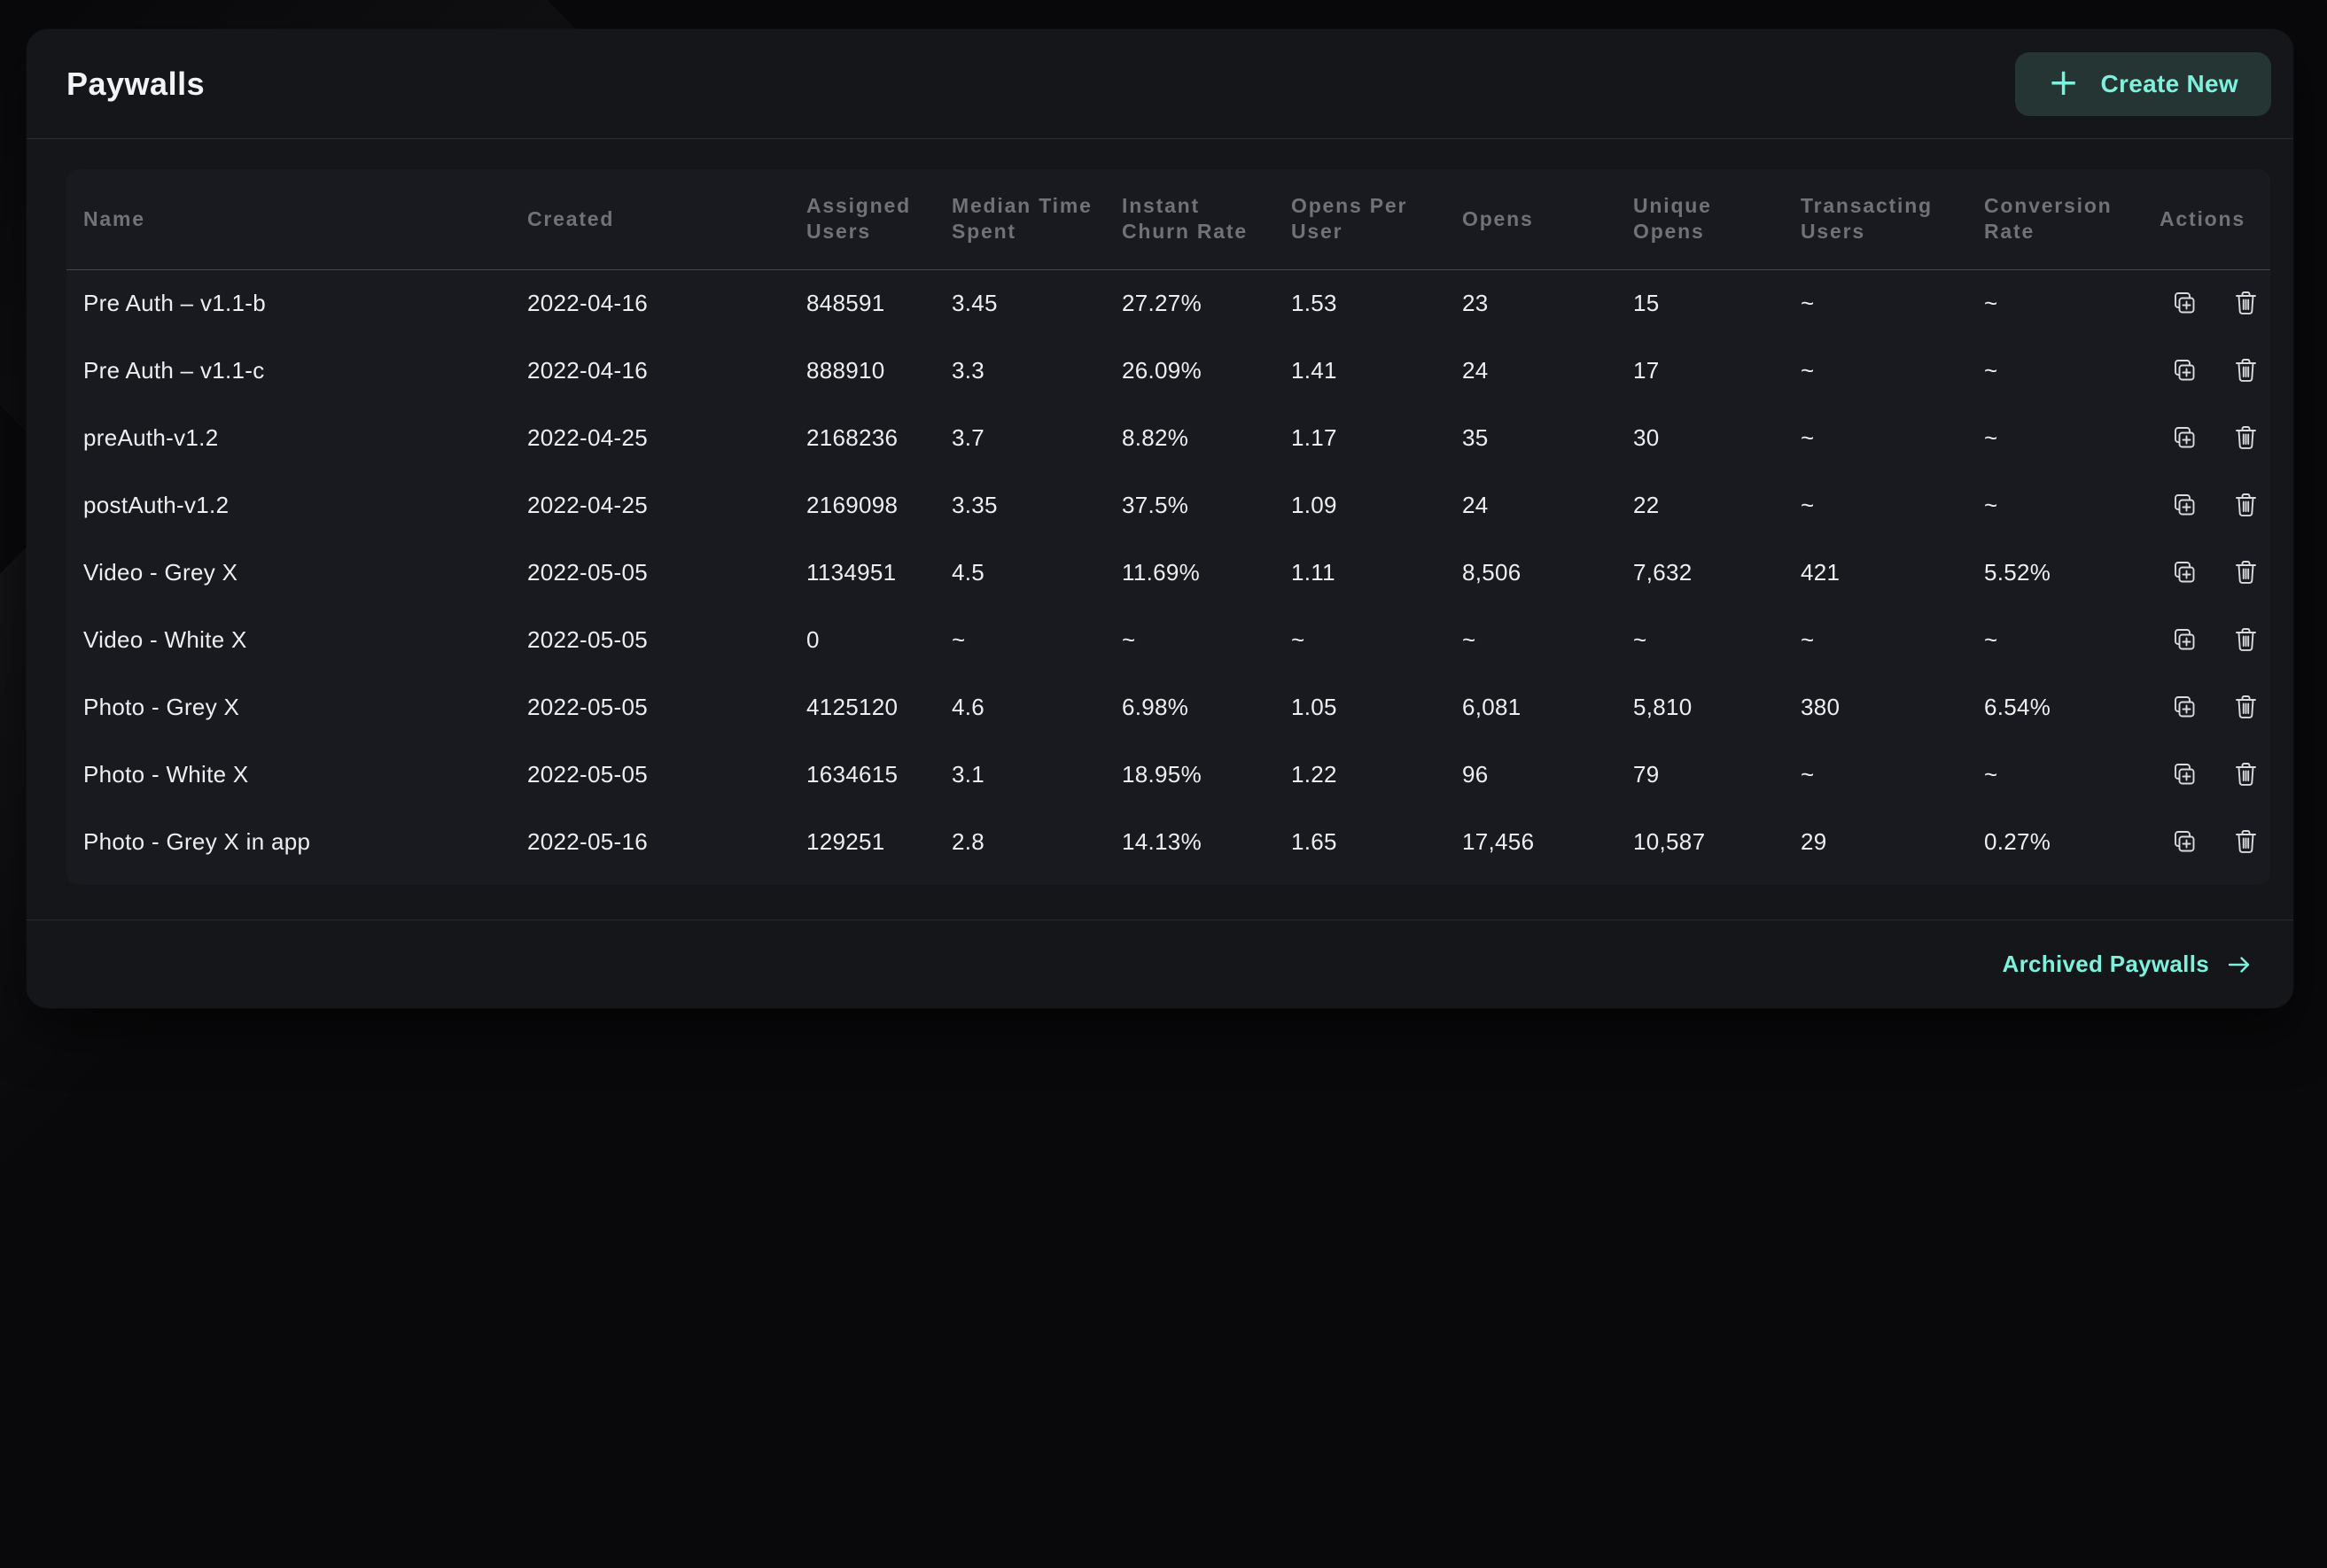 Image resolution: width=2327 pixels, height=1568 pixels. Describe the element at coordinates (968, 774) in the screenshot. I see `cell-median_time_spent: 3.1` at that location.